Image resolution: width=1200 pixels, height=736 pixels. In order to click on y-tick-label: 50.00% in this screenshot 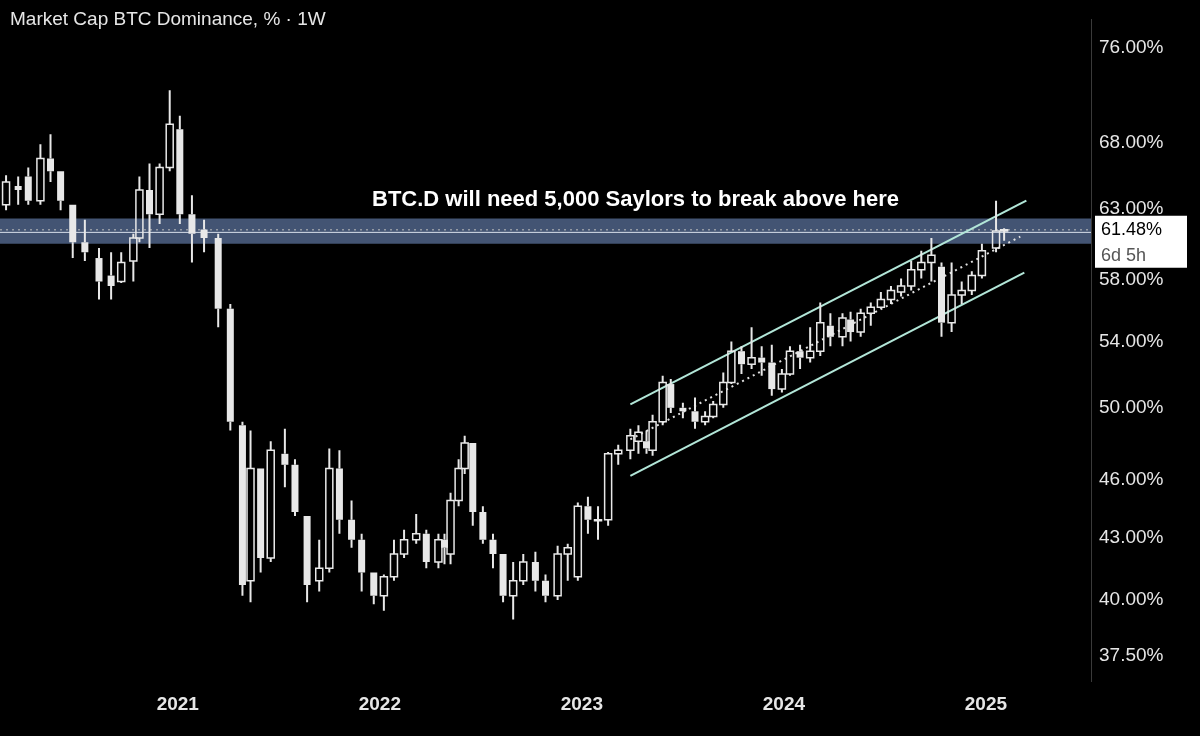, I will do `click(1131, 407)`.